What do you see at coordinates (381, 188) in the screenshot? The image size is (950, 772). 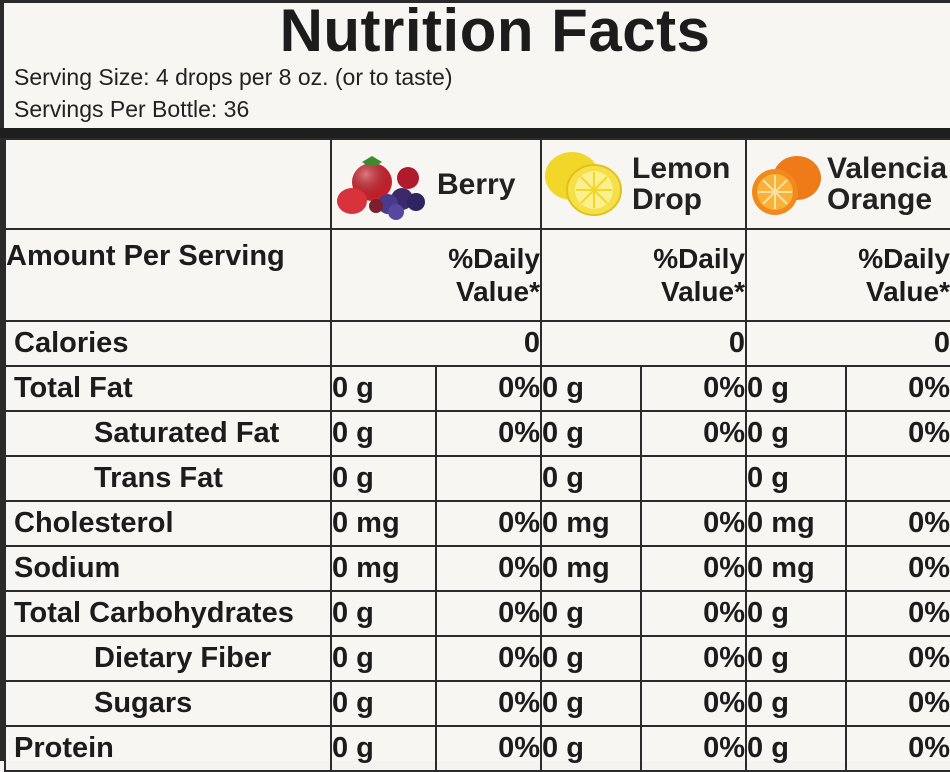 I see `berry-fruit-icon` at bounding box center [381, 188].